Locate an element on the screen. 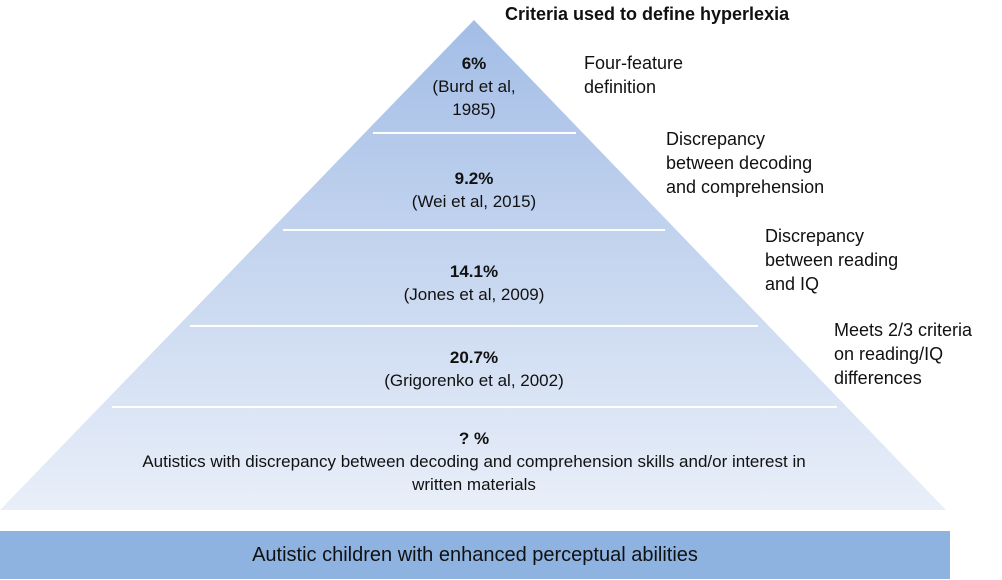 This screenshot has height=580, width=1002. tier-2-text: 9.2% (Wei et al, 2015) is located at coordinates (474, 190).